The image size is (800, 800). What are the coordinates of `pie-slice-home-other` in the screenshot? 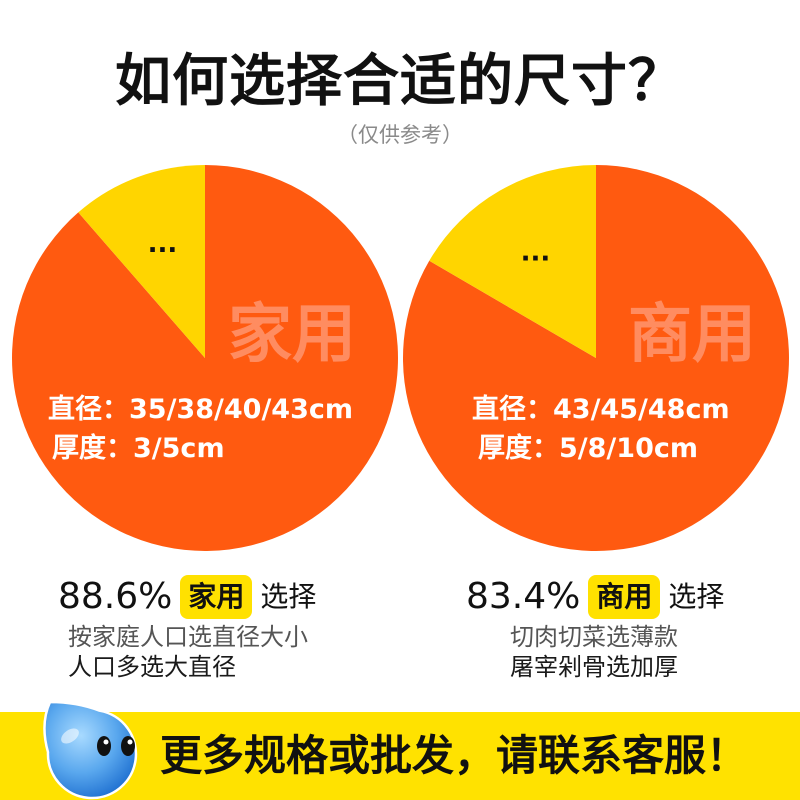 It's located at (141, 261).